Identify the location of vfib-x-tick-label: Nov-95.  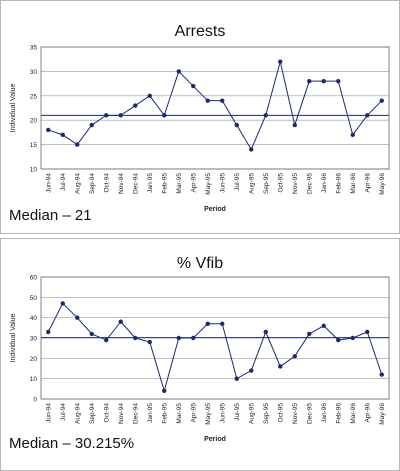
(295, 413).